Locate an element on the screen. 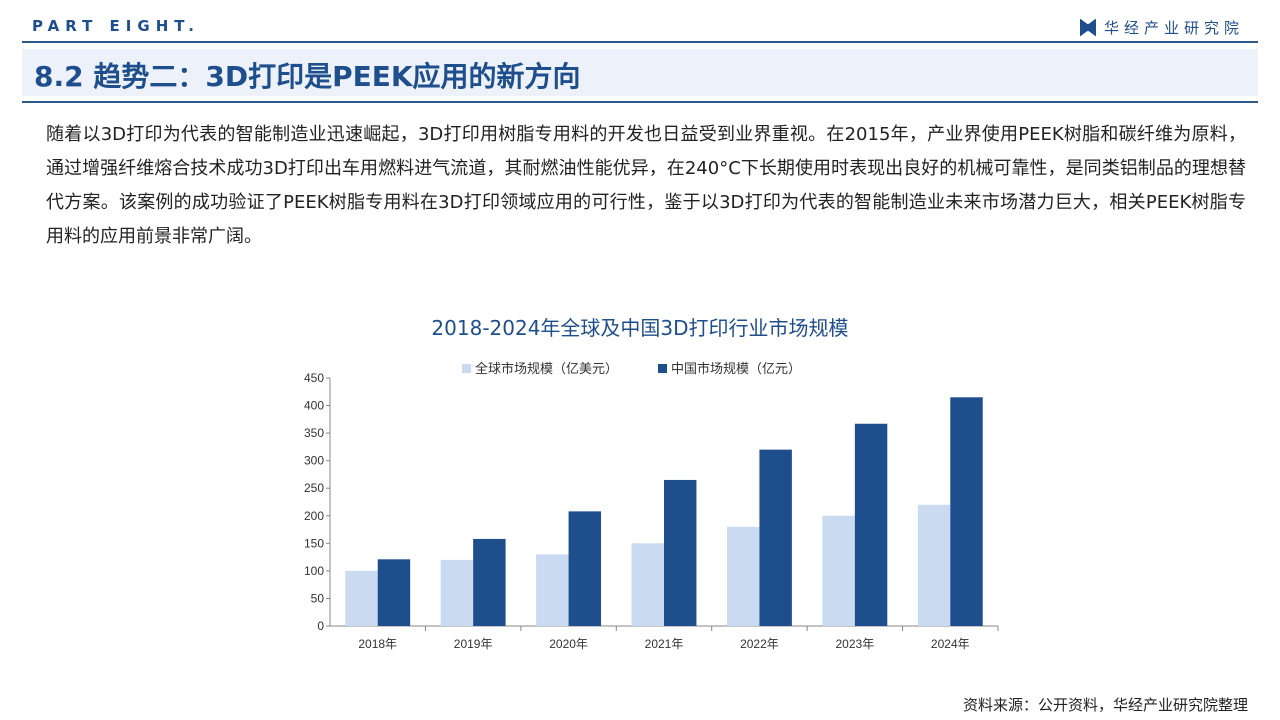  x-tick-label: 2024年 is located at coordinates (950, 644).